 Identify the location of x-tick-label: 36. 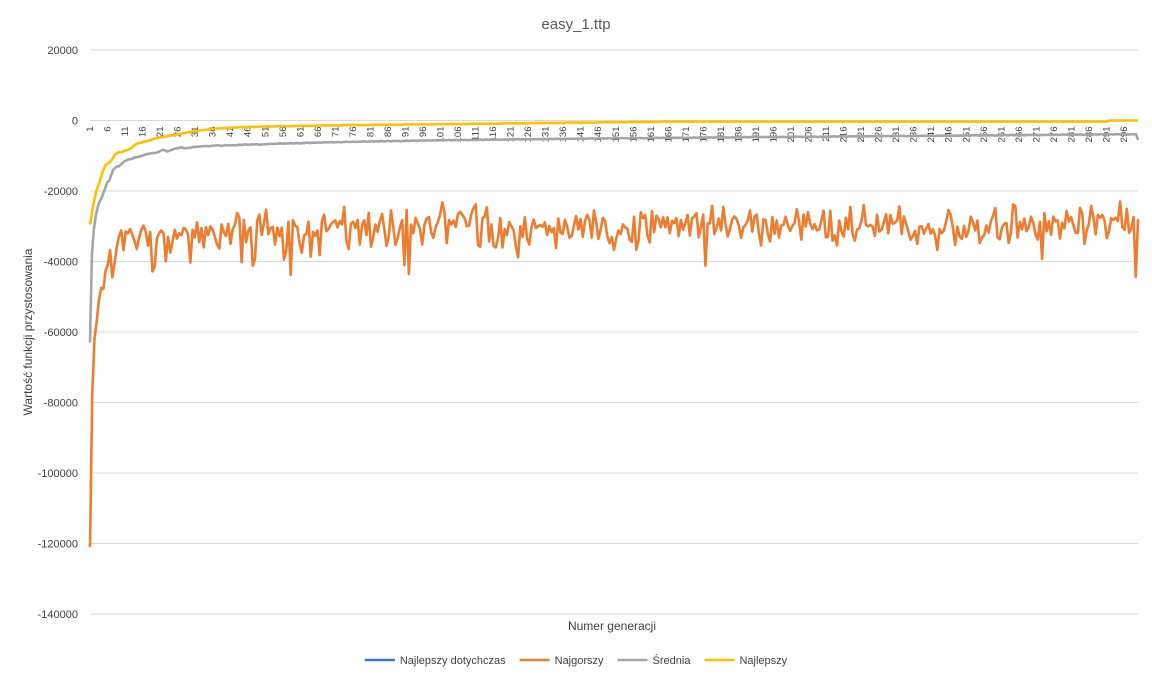
(213, 132).